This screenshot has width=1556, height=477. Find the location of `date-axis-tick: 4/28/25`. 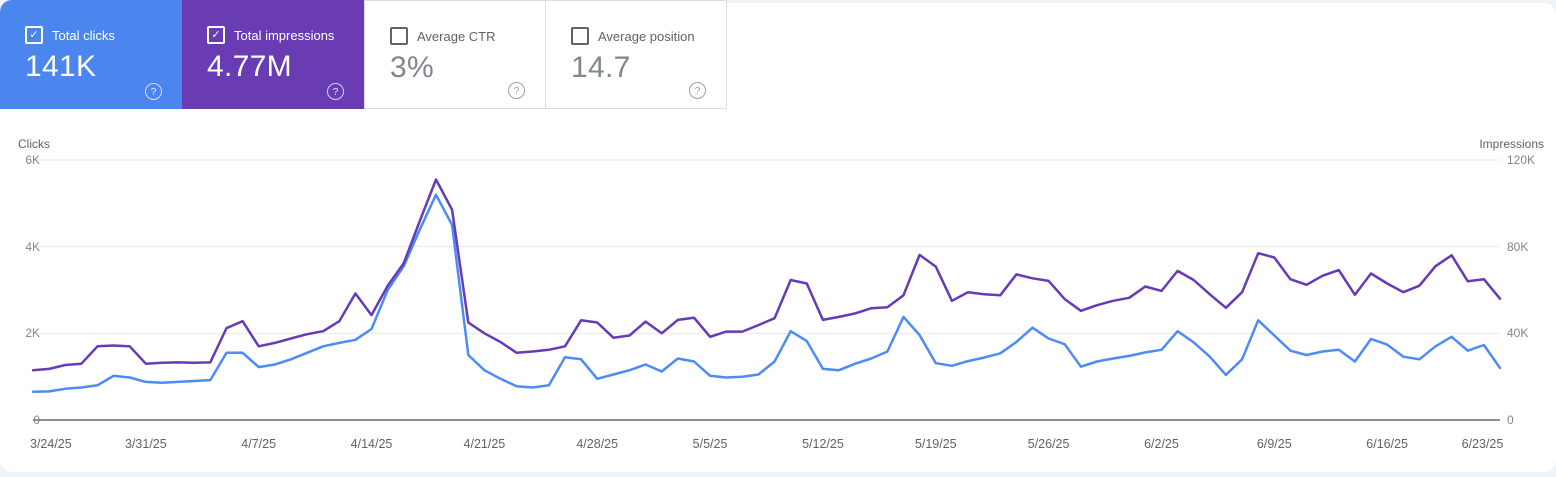

date-axis-tick: 4/28/25 is located at coordinates (597, 444).